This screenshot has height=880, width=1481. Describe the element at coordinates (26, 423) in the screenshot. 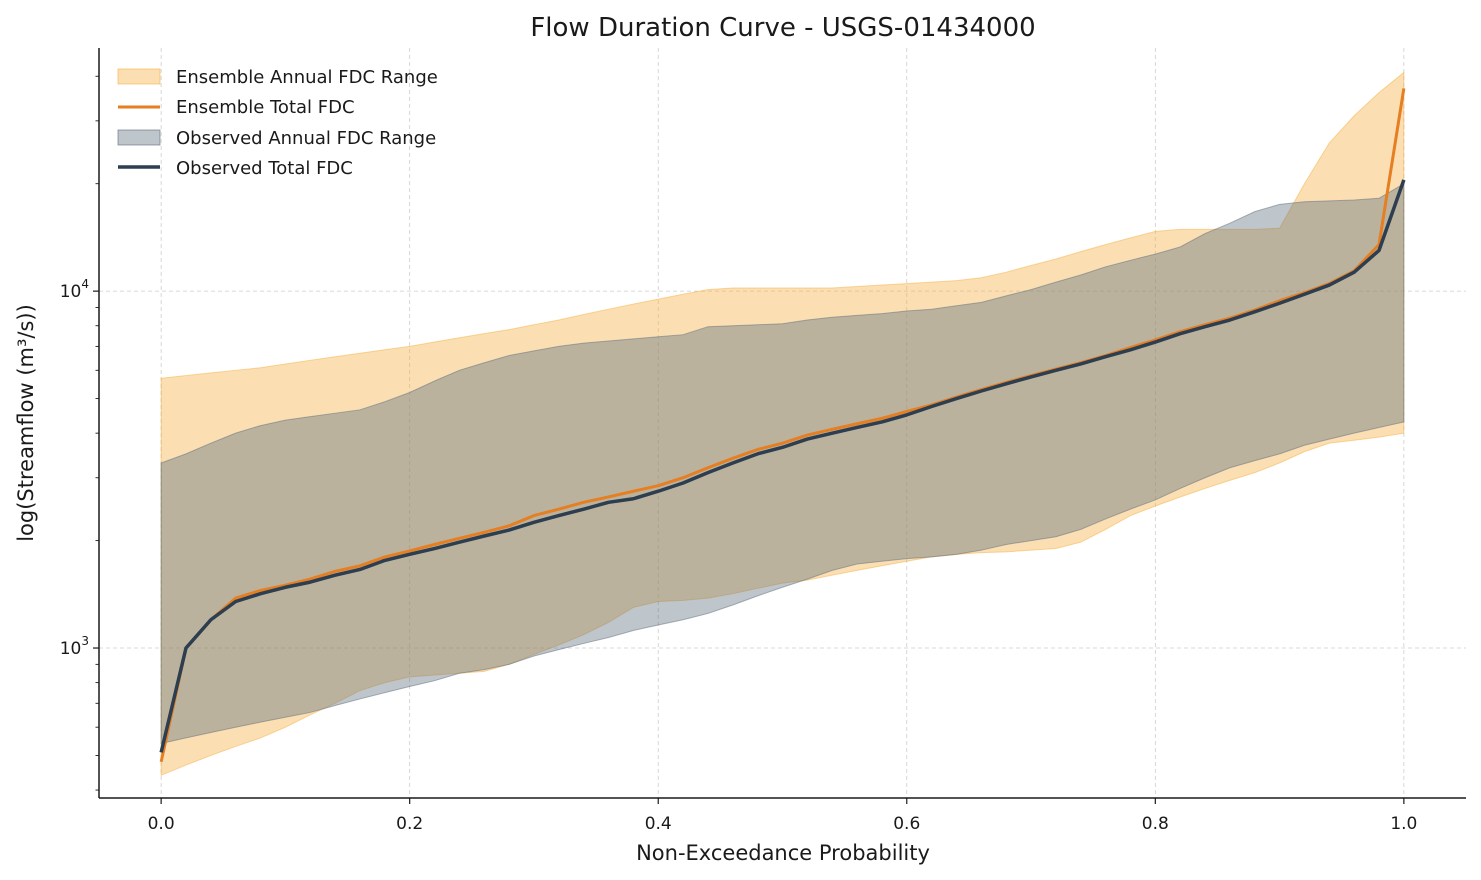

I see `y-axis-label: log(Streamflow (m³/s))` at that location.